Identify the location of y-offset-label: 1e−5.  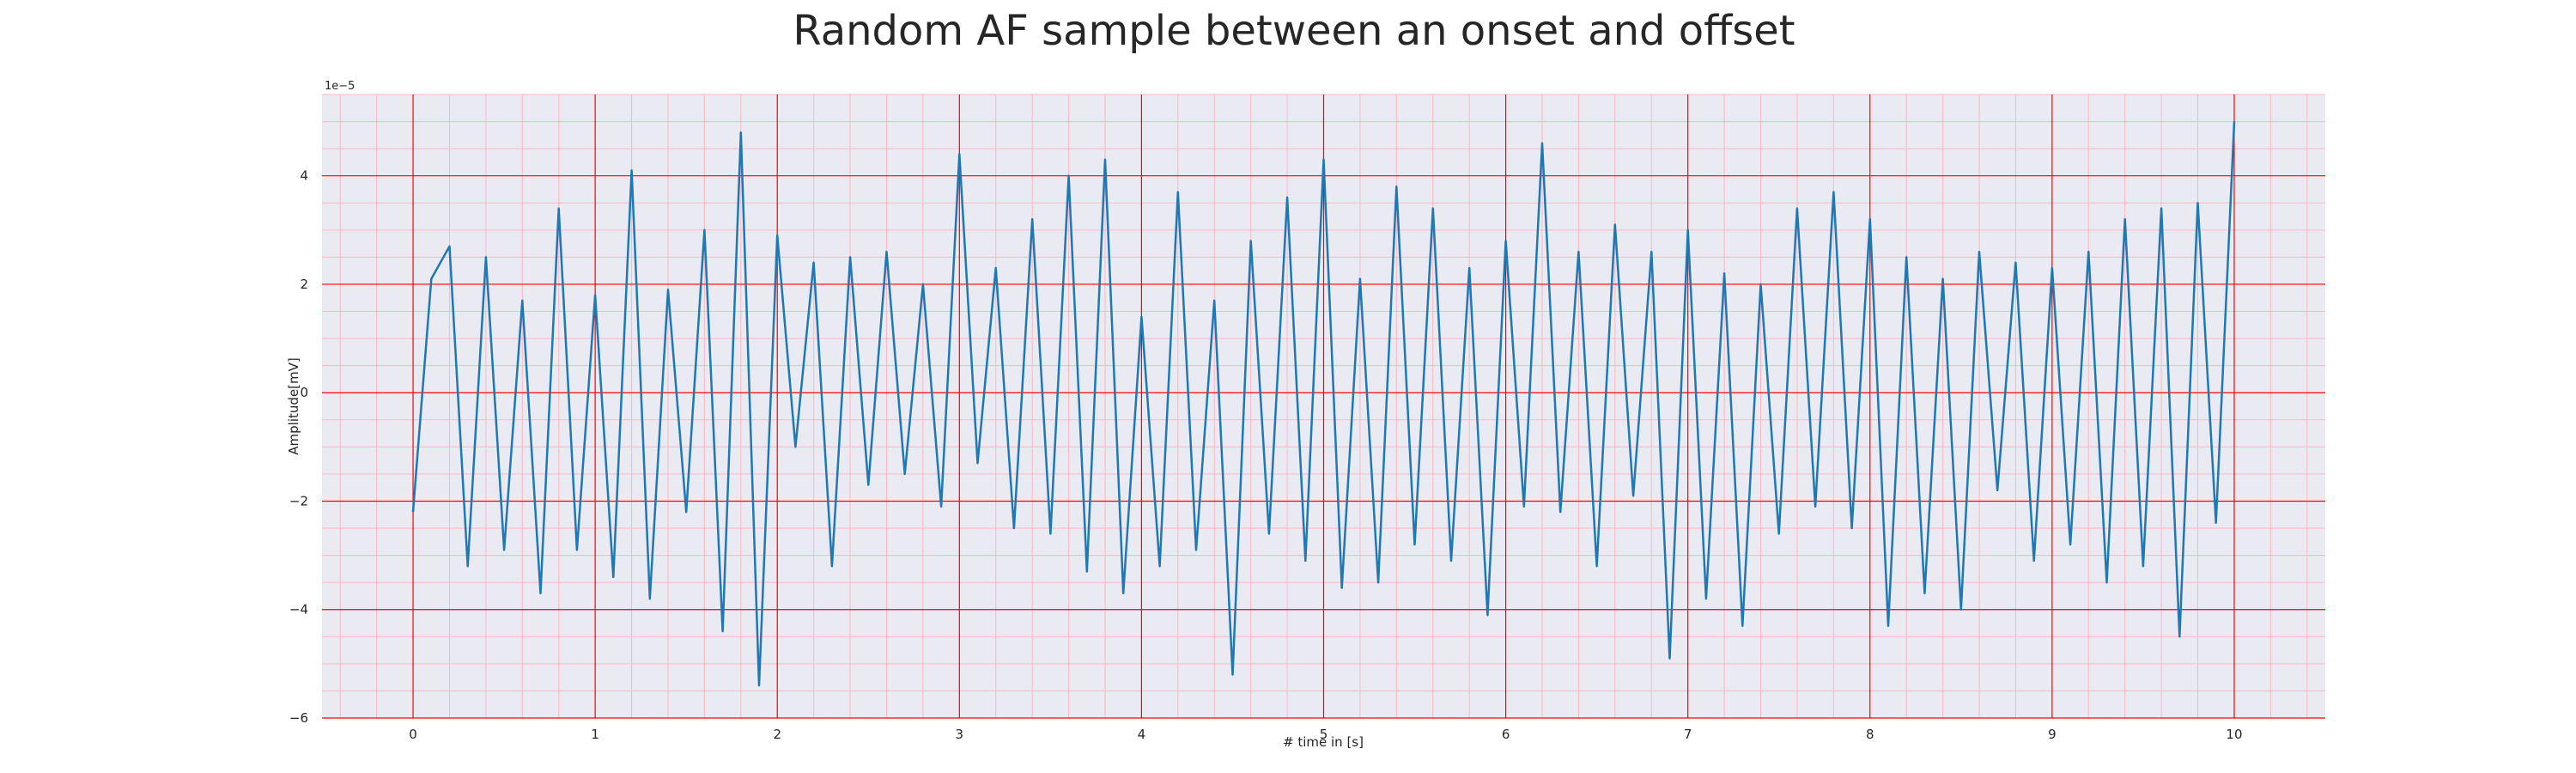
(340, 86).